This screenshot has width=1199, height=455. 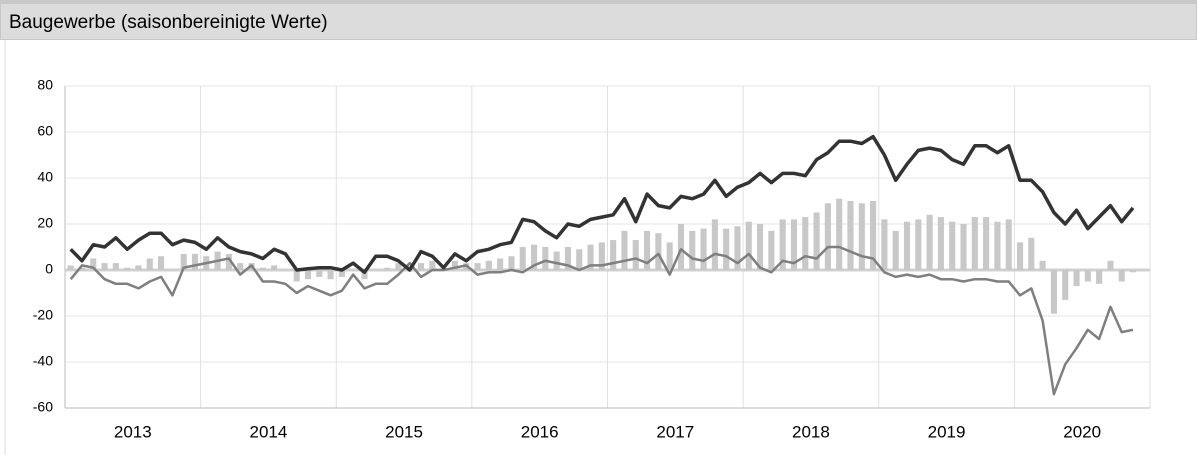 What do you see at coordinates (43, 407) in the screenshot?
I see `y-tick-label: -60` at bounding box center [43, 407].